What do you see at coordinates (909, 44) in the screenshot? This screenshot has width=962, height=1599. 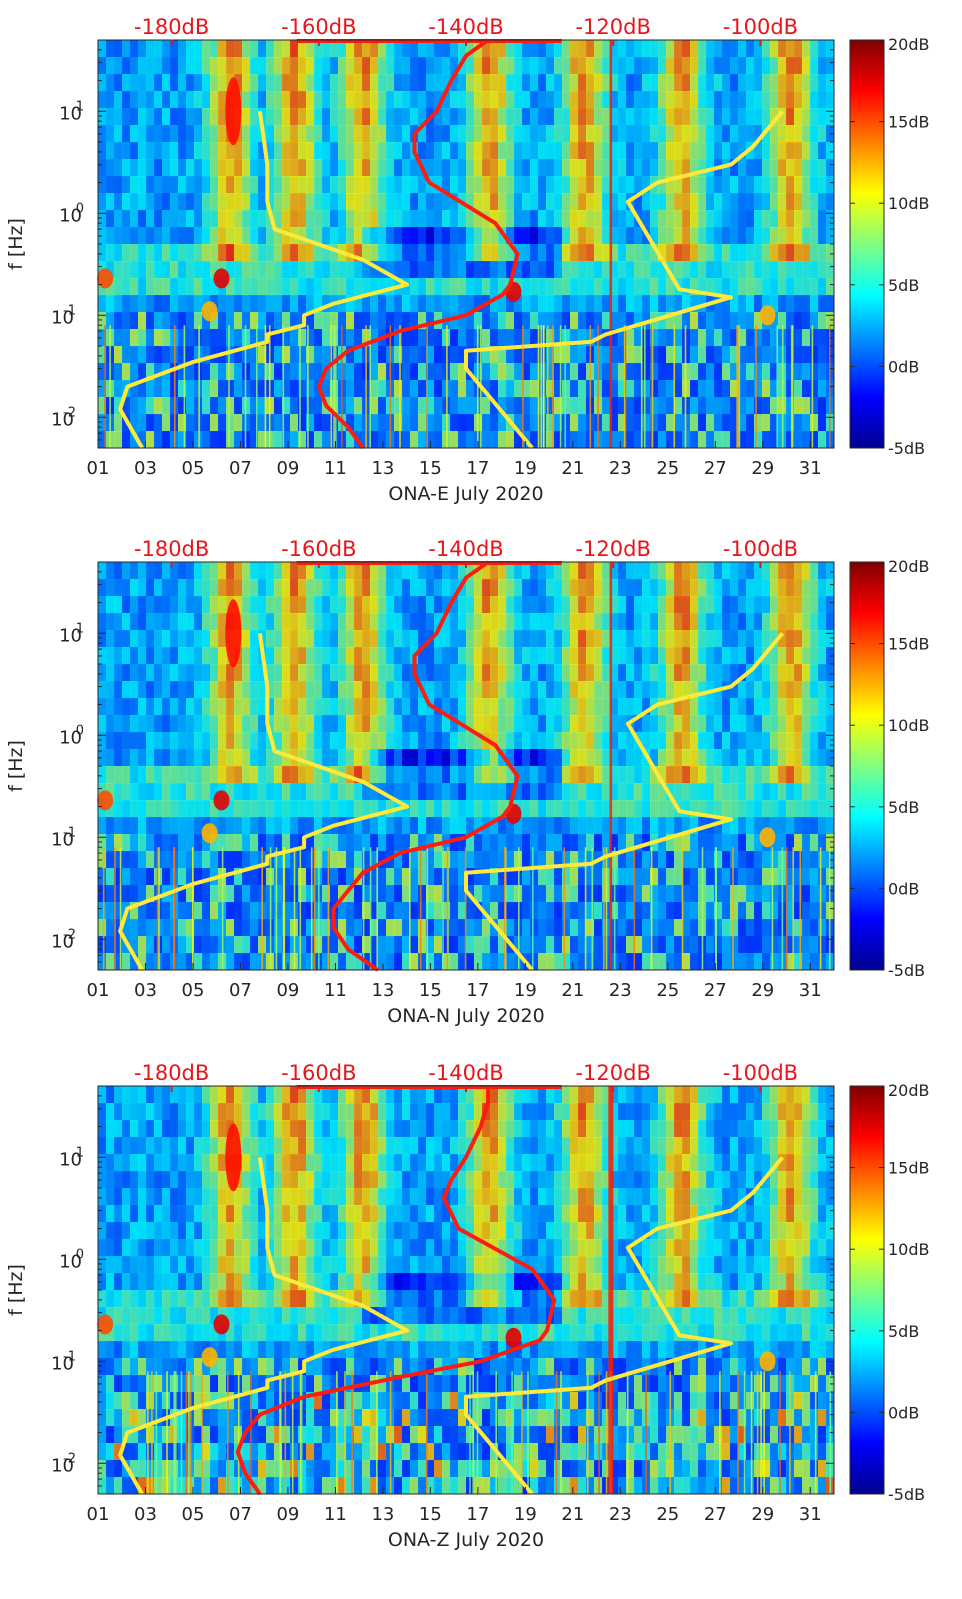 I see `colorbar-tick-label: 20dB` at bounding box center [909, 44].